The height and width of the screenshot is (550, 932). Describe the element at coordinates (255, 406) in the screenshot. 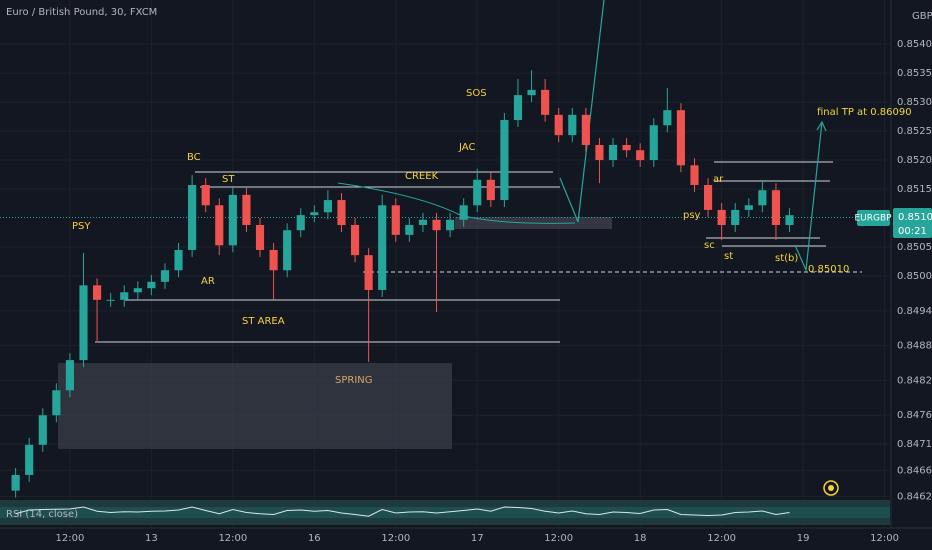

I see `zone` at that location.